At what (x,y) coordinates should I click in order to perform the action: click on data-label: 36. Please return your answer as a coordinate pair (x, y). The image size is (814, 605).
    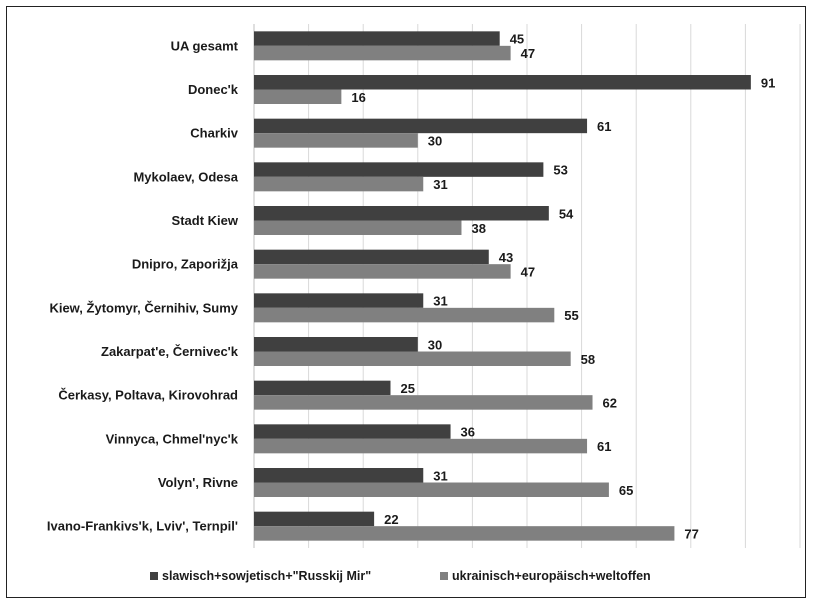
    Looking at the image, I should click on (468, 432).